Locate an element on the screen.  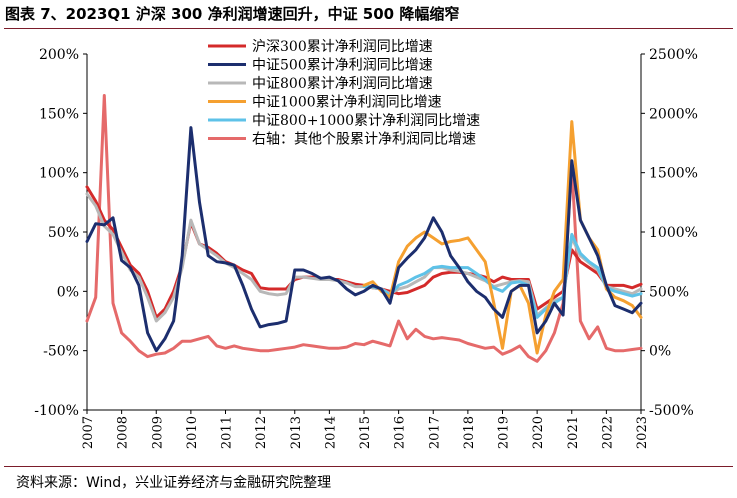
right-tick-label: -500% is located at coordinates (671, 411).